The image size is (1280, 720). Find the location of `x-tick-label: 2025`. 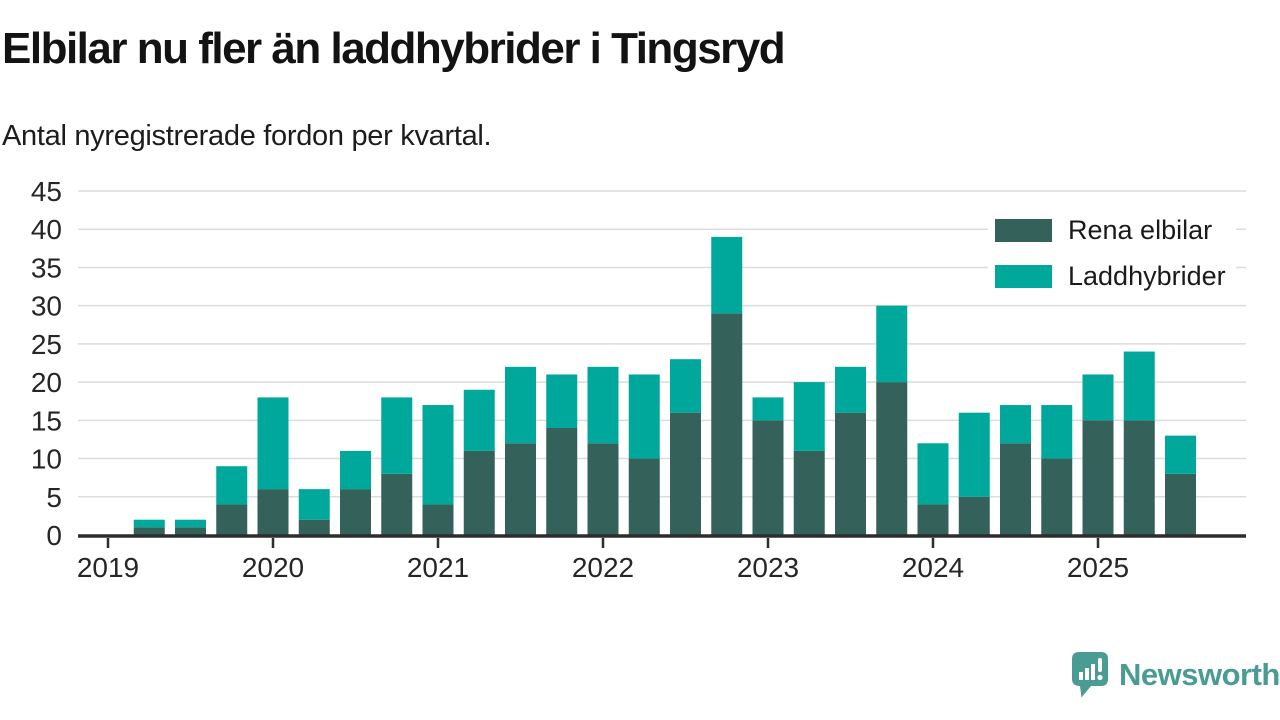

x-tick-label: 2025 is located at coordinates (1098, 567).